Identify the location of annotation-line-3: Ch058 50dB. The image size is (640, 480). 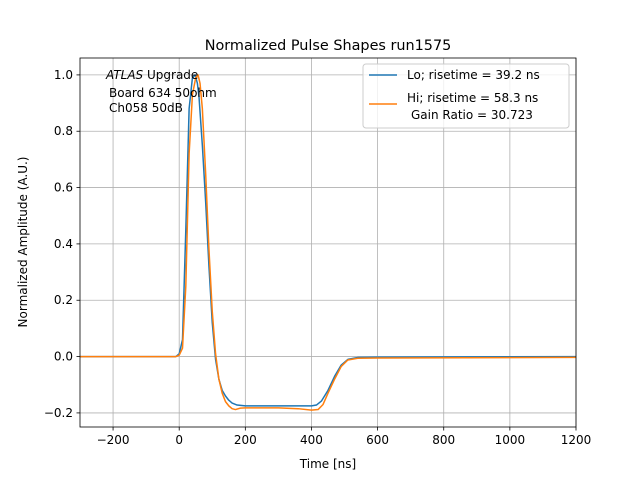
(146, 108).